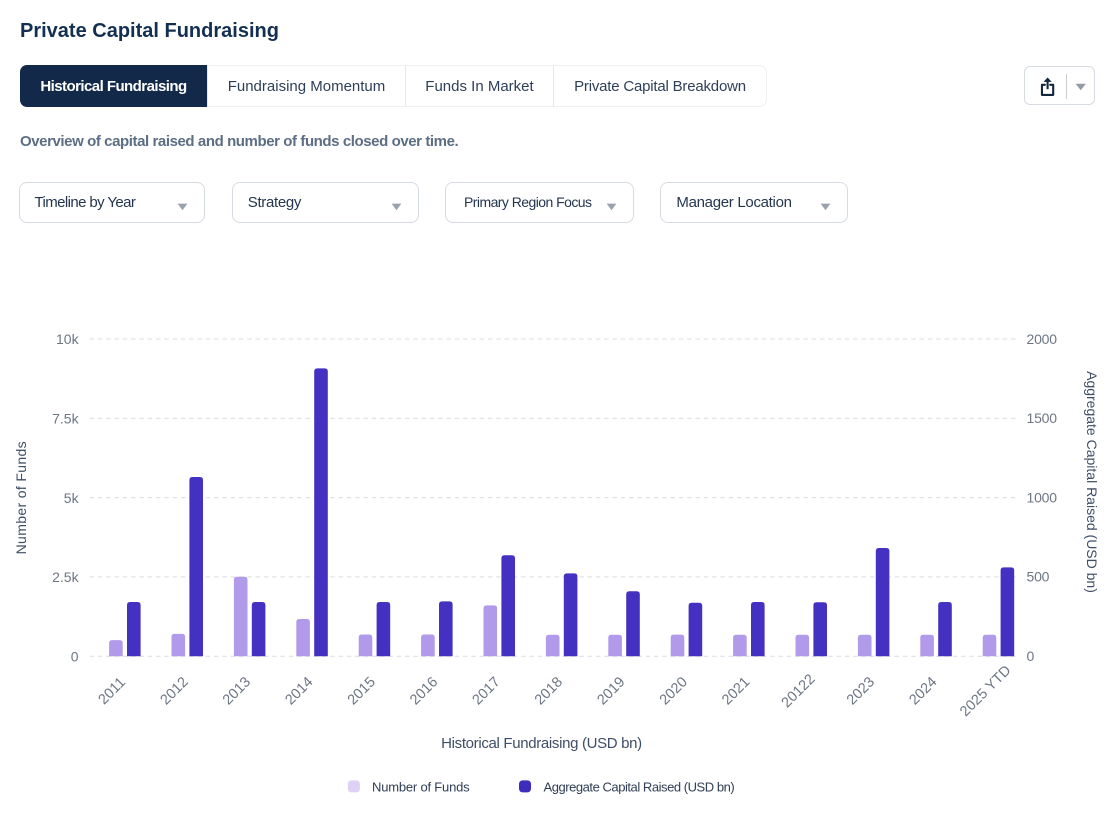 This screenshot has height=826, width=1120. I want to click on svg-text: 2000, so click(1042, 339).